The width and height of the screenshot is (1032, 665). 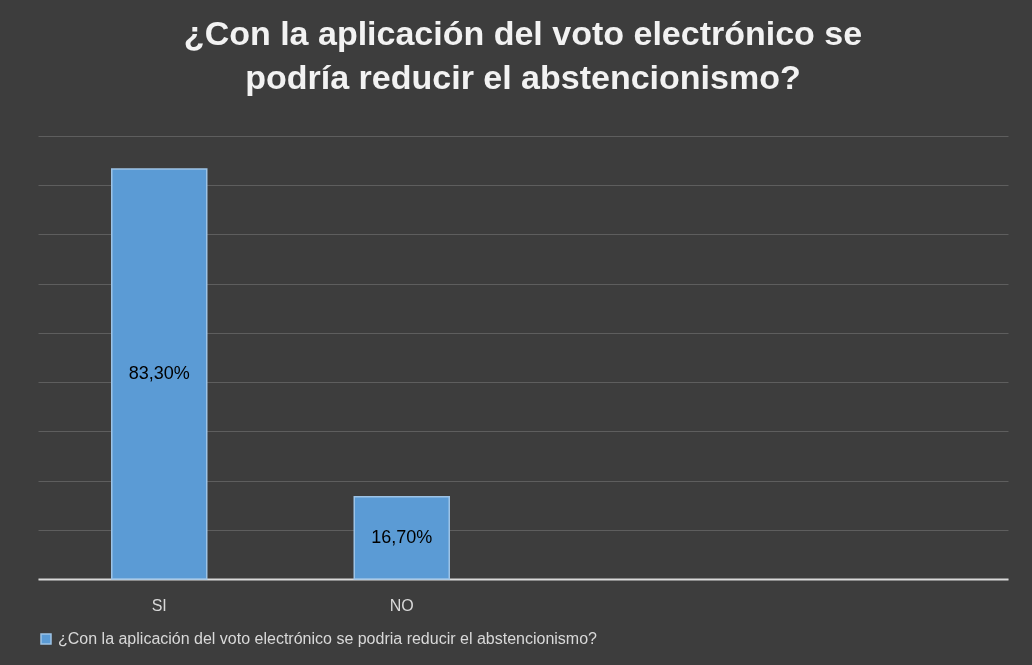 What do you see at coordinates (328, 638) in the screenshot?
I see `legend-label: ¿Con la aplicación del voto electrónico se podria reducir el abstencionismo?` at bounding box center [328, 638].